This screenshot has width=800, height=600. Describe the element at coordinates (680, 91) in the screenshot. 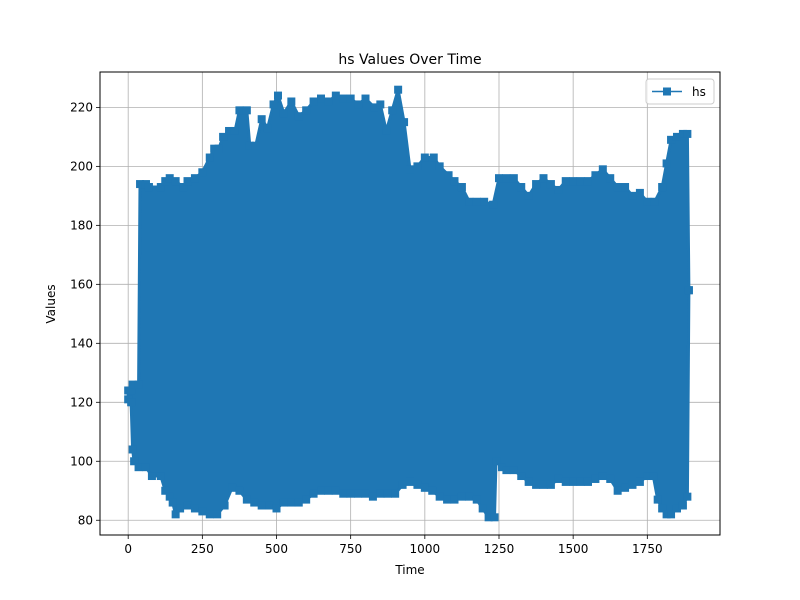

I see `legend: hs` at that location.